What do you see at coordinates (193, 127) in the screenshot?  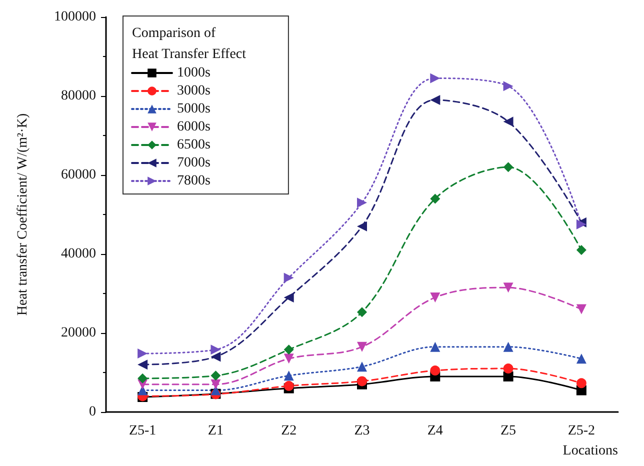 I see `legend-label: 6000s` at bounding box center [193, 127].